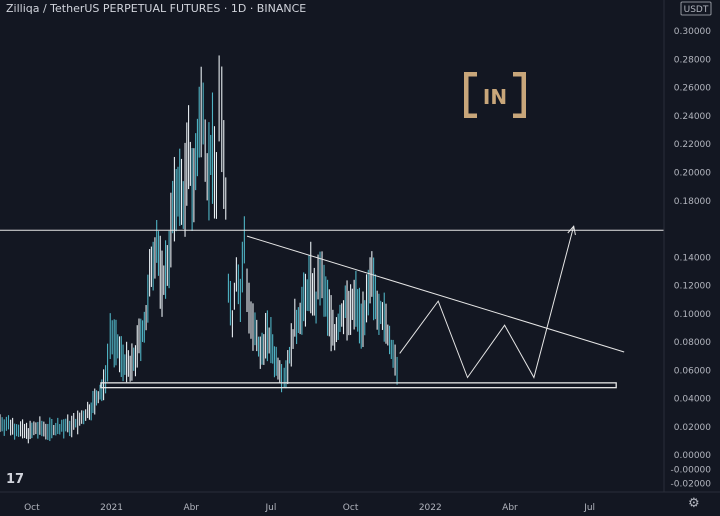 This screenshot has height=516, width=720. I want to click on price-tick-label: -0.00000, so click(691, 470).